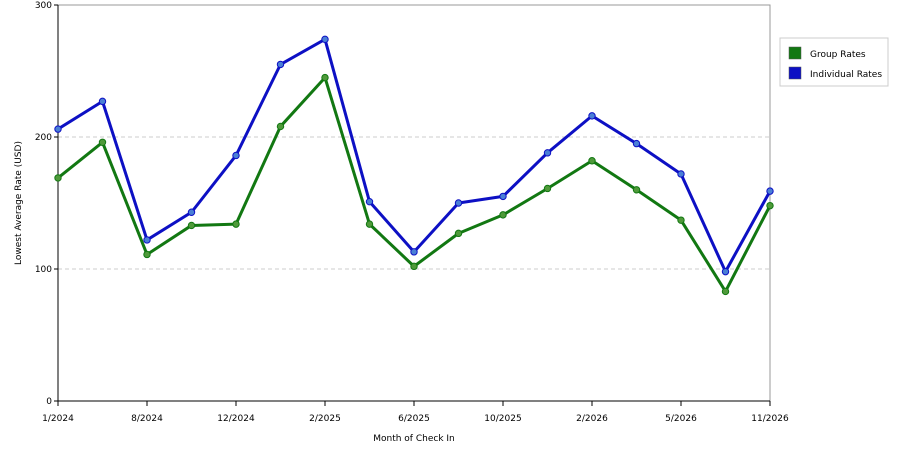 The image size is (900, 450). What do you see at coordinates (795, 53) in the screenshot?
I see `legend-swatch-group-rates` at bounding box center [795, 53].